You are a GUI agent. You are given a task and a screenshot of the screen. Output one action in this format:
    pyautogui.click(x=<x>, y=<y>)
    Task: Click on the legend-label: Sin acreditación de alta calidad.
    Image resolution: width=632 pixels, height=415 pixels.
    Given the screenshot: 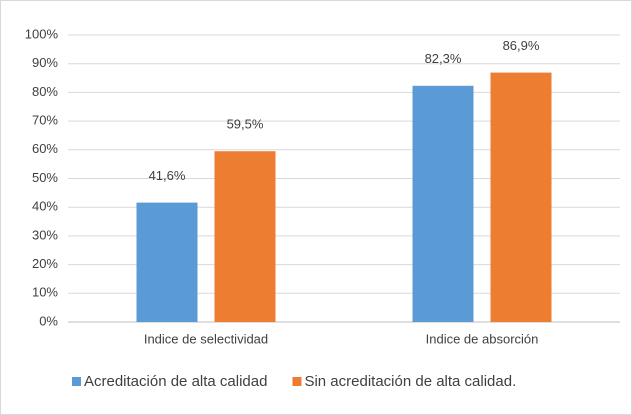 What is the action you would take?
    pyautogui.click(x=410, y=381)
    